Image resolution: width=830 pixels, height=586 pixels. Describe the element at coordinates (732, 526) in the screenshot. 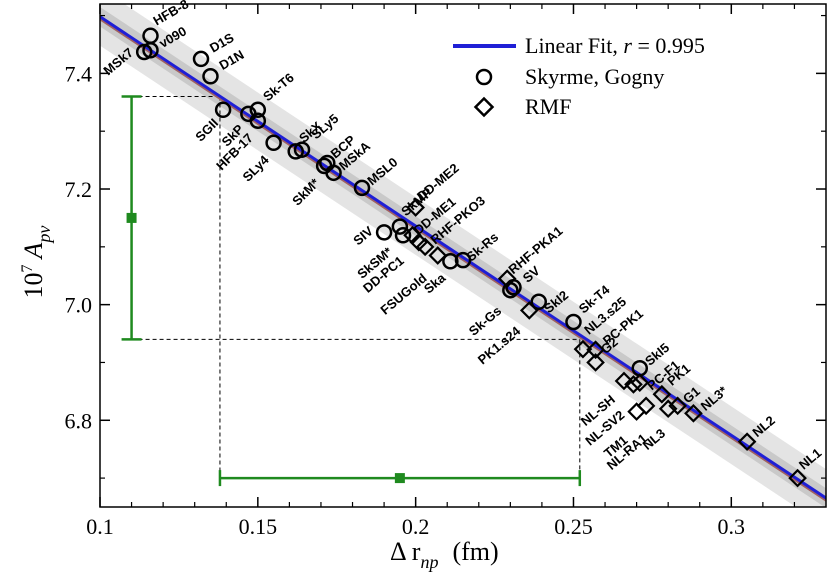

I see `x-tick-label: 0.3` at that location.